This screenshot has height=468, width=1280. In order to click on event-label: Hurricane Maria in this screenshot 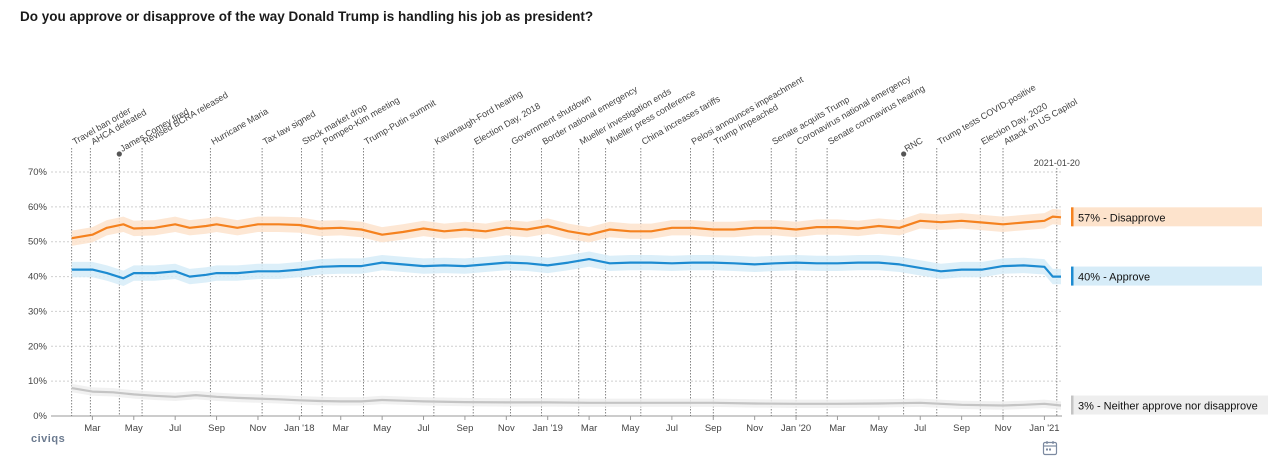, I will do `click(239, 126)`.